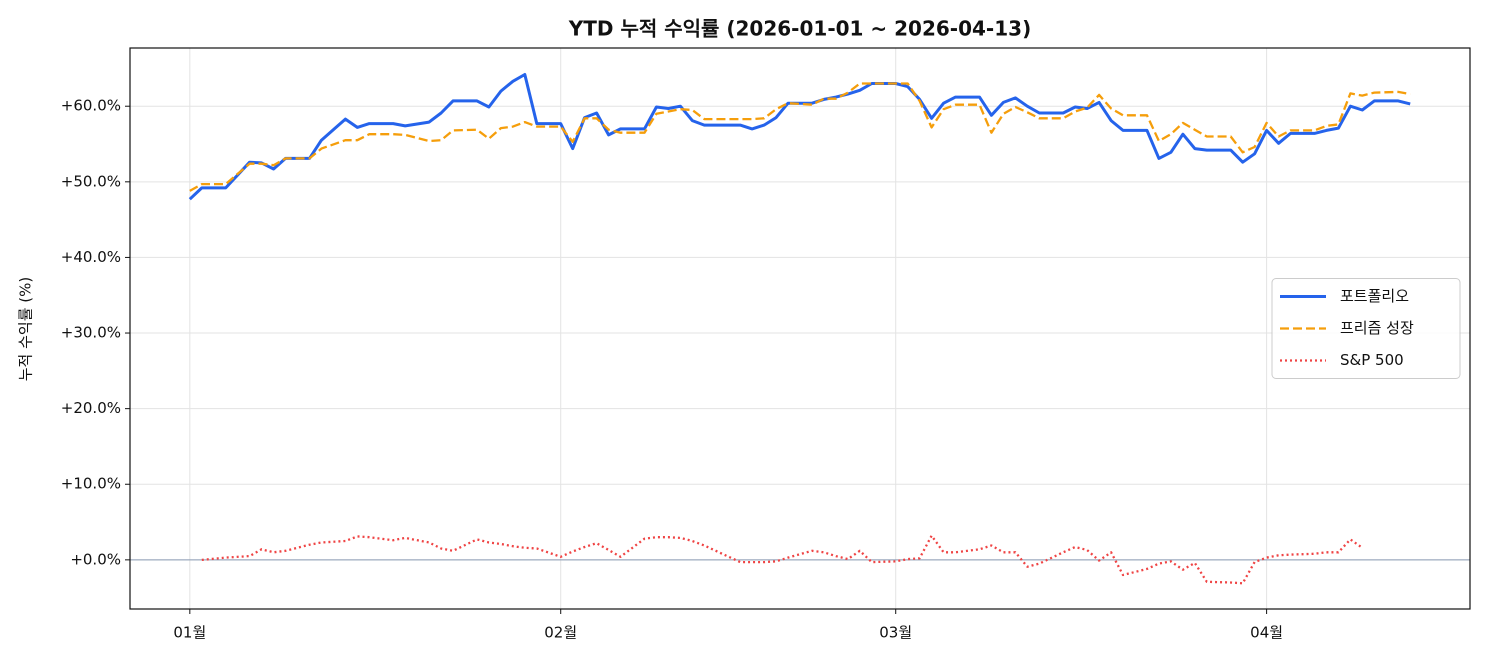 The height and width of the screenshot is (662, 1486). What do you see at coordinates (1374, 296) in the screenshot?
I see `legend-label: 포트폴리오` at bounding box center [1374, 296].